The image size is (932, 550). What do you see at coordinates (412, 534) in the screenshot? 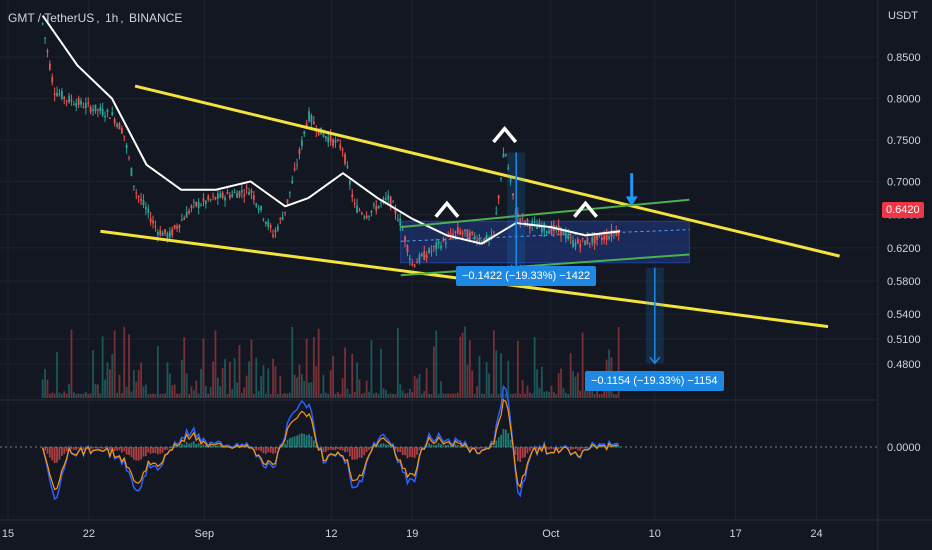
I see `x-tick-label: 19` at bounding box center [412, 534].